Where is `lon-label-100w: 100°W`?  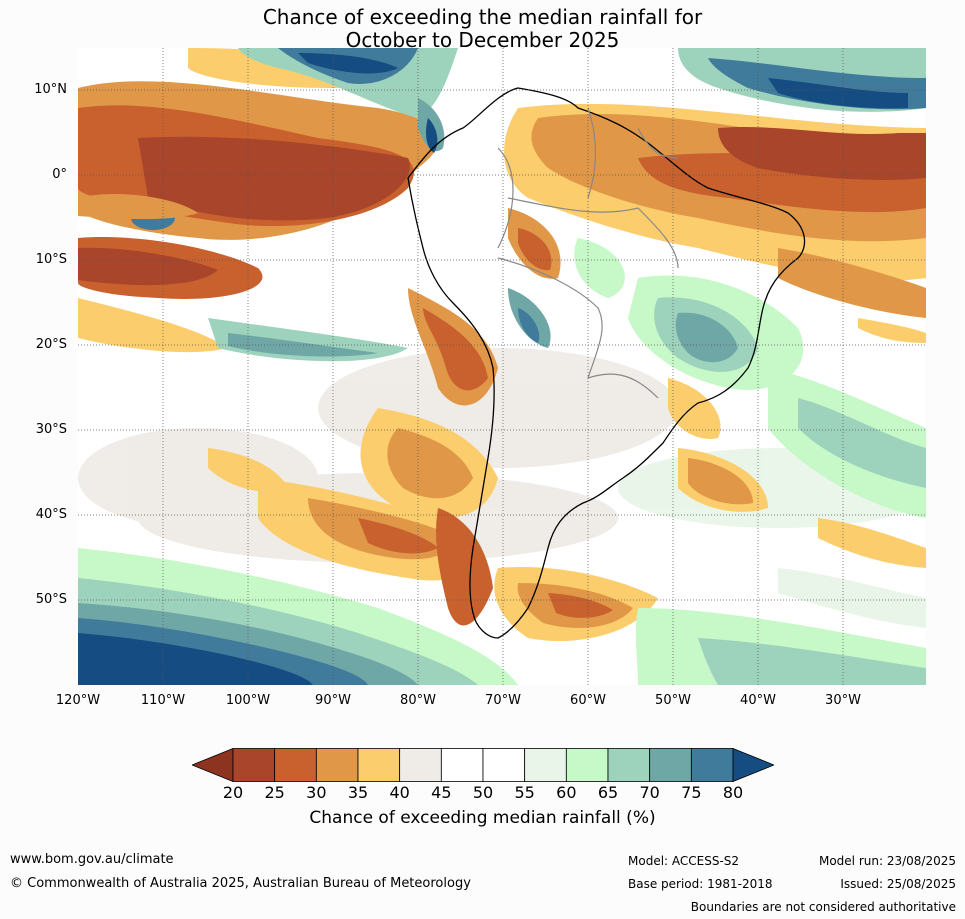 lon-label-100w: 100°W is located at coordinates (248, 700).